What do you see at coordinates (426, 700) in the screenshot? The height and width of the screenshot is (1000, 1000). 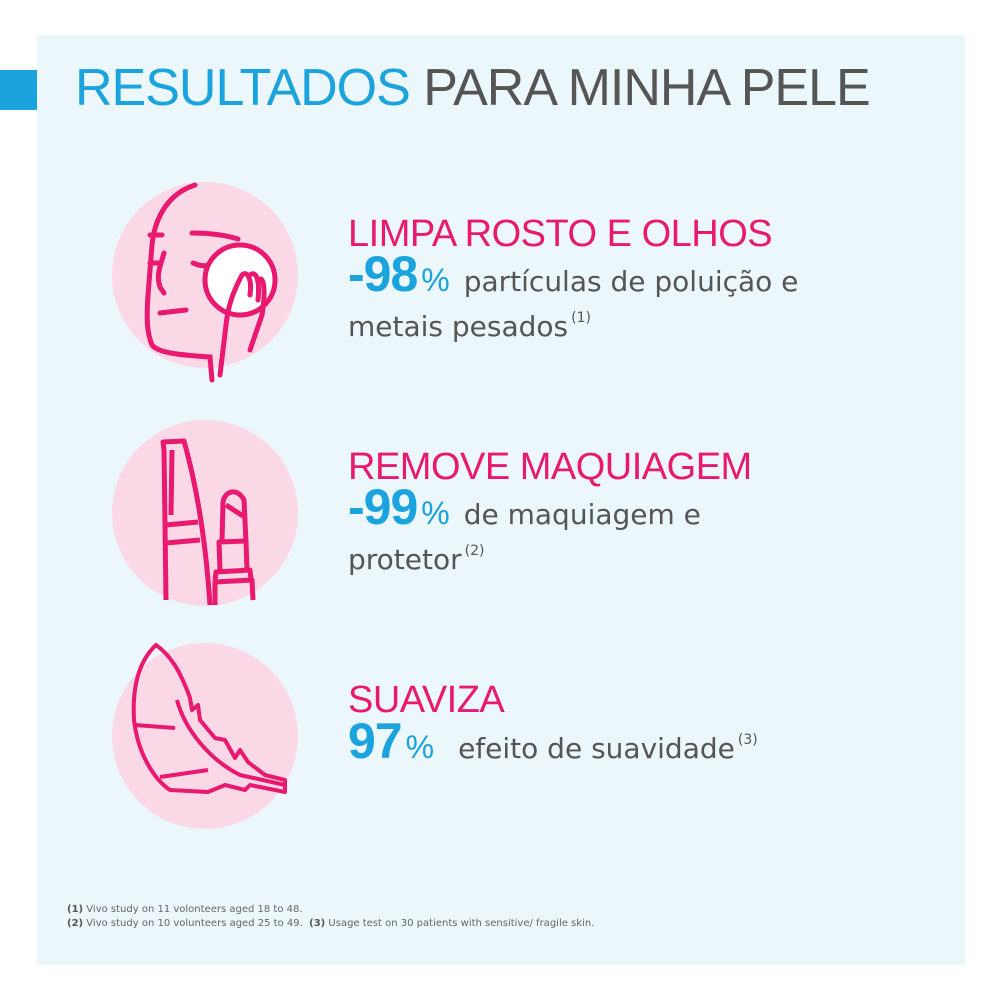 I see `result-heading: SUAVIZA` at bounding box center [426, 700].